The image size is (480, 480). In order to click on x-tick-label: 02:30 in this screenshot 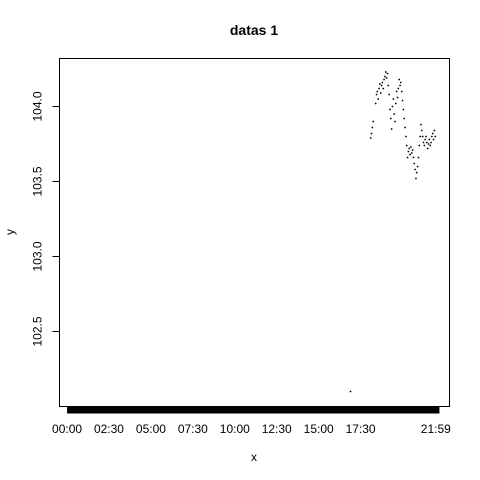, I will do `click(109, 429)`.